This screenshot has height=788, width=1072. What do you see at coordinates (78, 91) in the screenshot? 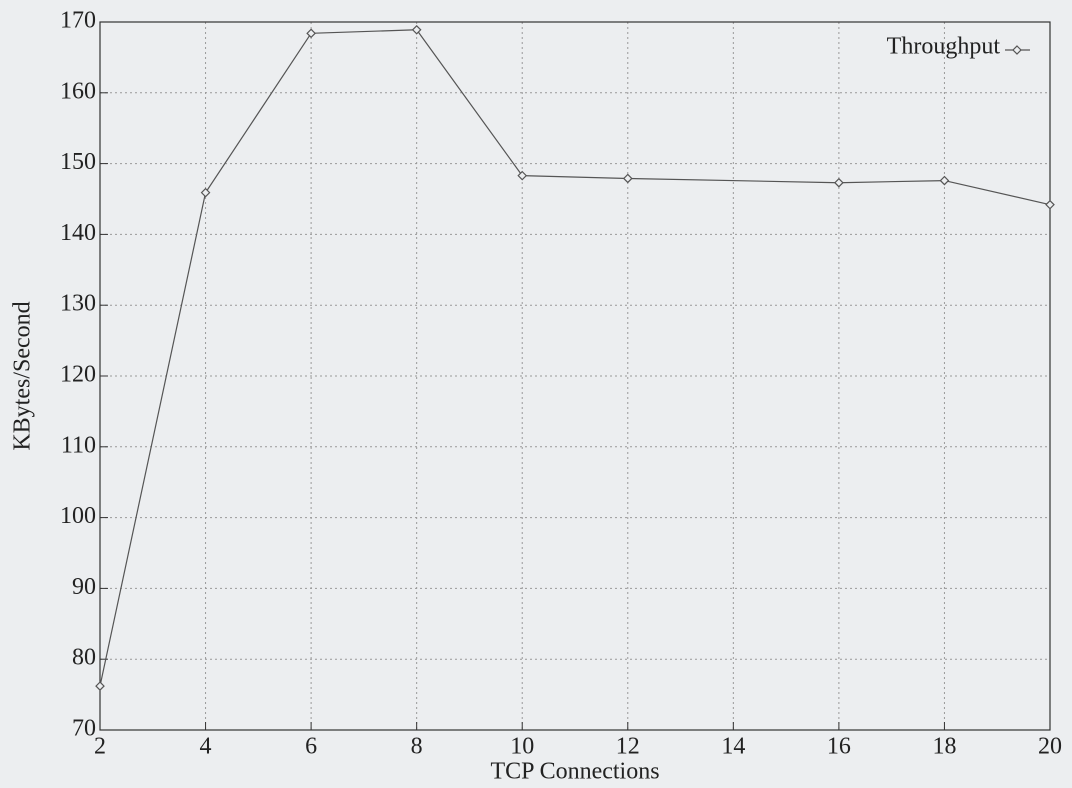
I see `y-tick-label: 160` at bounding box center [78, 91].